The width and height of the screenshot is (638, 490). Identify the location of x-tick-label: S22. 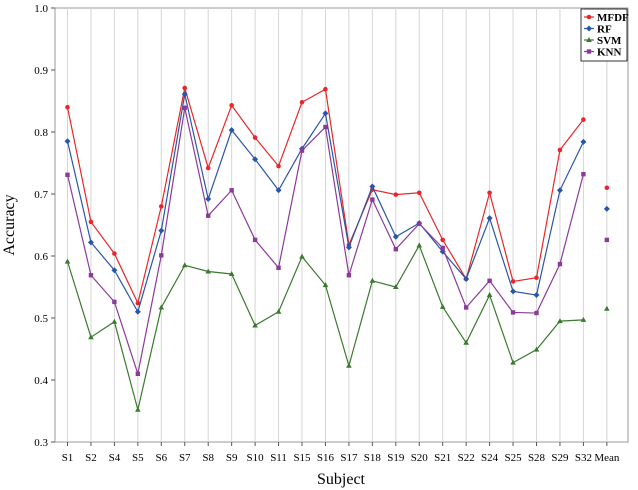
(466, 458).